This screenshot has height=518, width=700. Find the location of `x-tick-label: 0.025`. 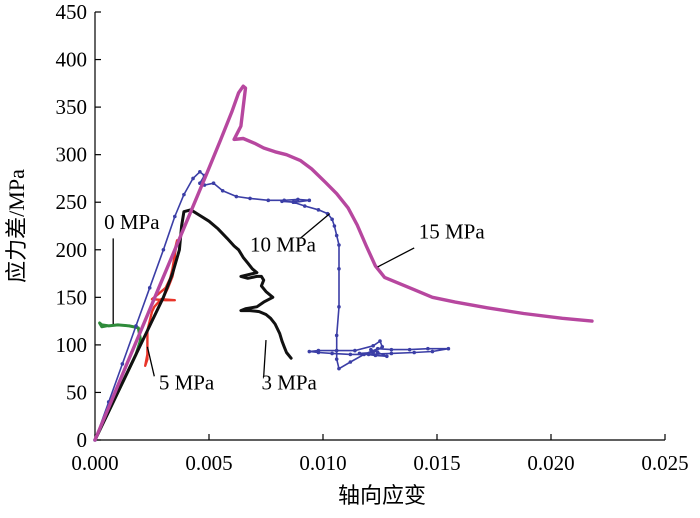

x-tick-label: 0.025 is located at coordinates (664, 463).